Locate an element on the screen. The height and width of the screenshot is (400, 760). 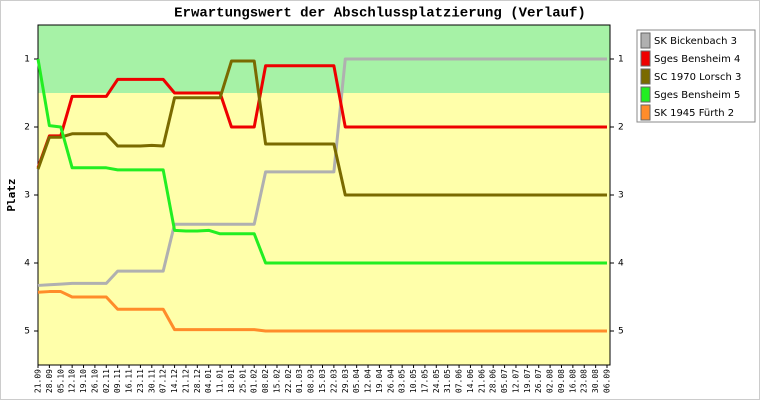
x-tick-label: 24.05 is located at coordinates (436, 381).